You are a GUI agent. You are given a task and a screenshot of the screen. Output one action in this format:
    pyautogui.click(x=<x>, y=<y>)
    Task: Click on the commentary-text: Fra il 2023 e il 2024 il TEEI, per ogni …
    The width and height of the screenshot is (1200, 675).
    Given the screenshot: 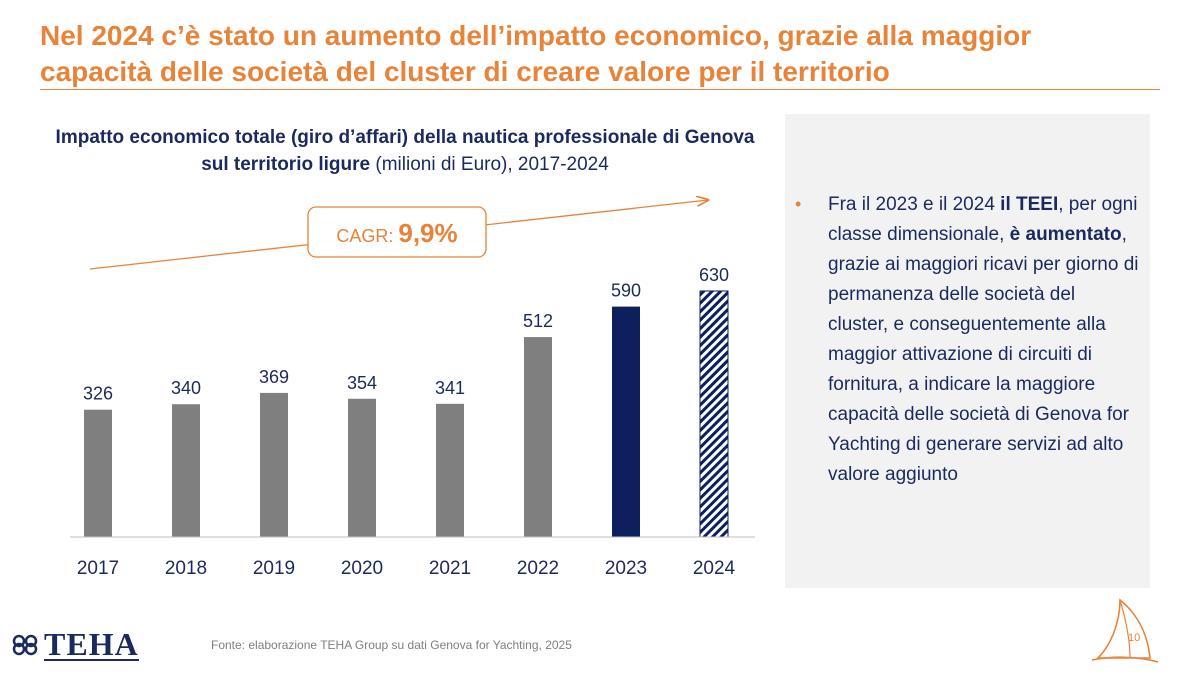 What is the action you would take?
    pyautogui.click(x=984, y=340)
    